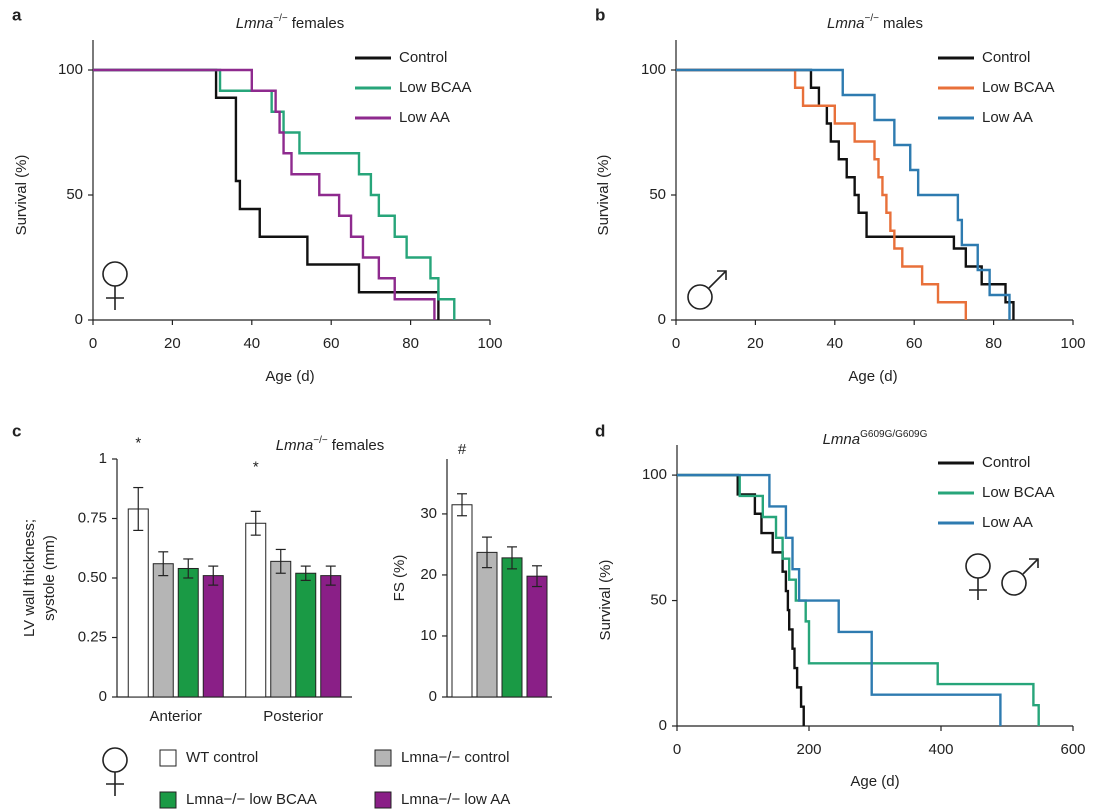 This screenshot has width=1108, height=812. Describe the element at coordinates (428, 513) in the screenshot. I see `y-tick-label: 30` at that location.